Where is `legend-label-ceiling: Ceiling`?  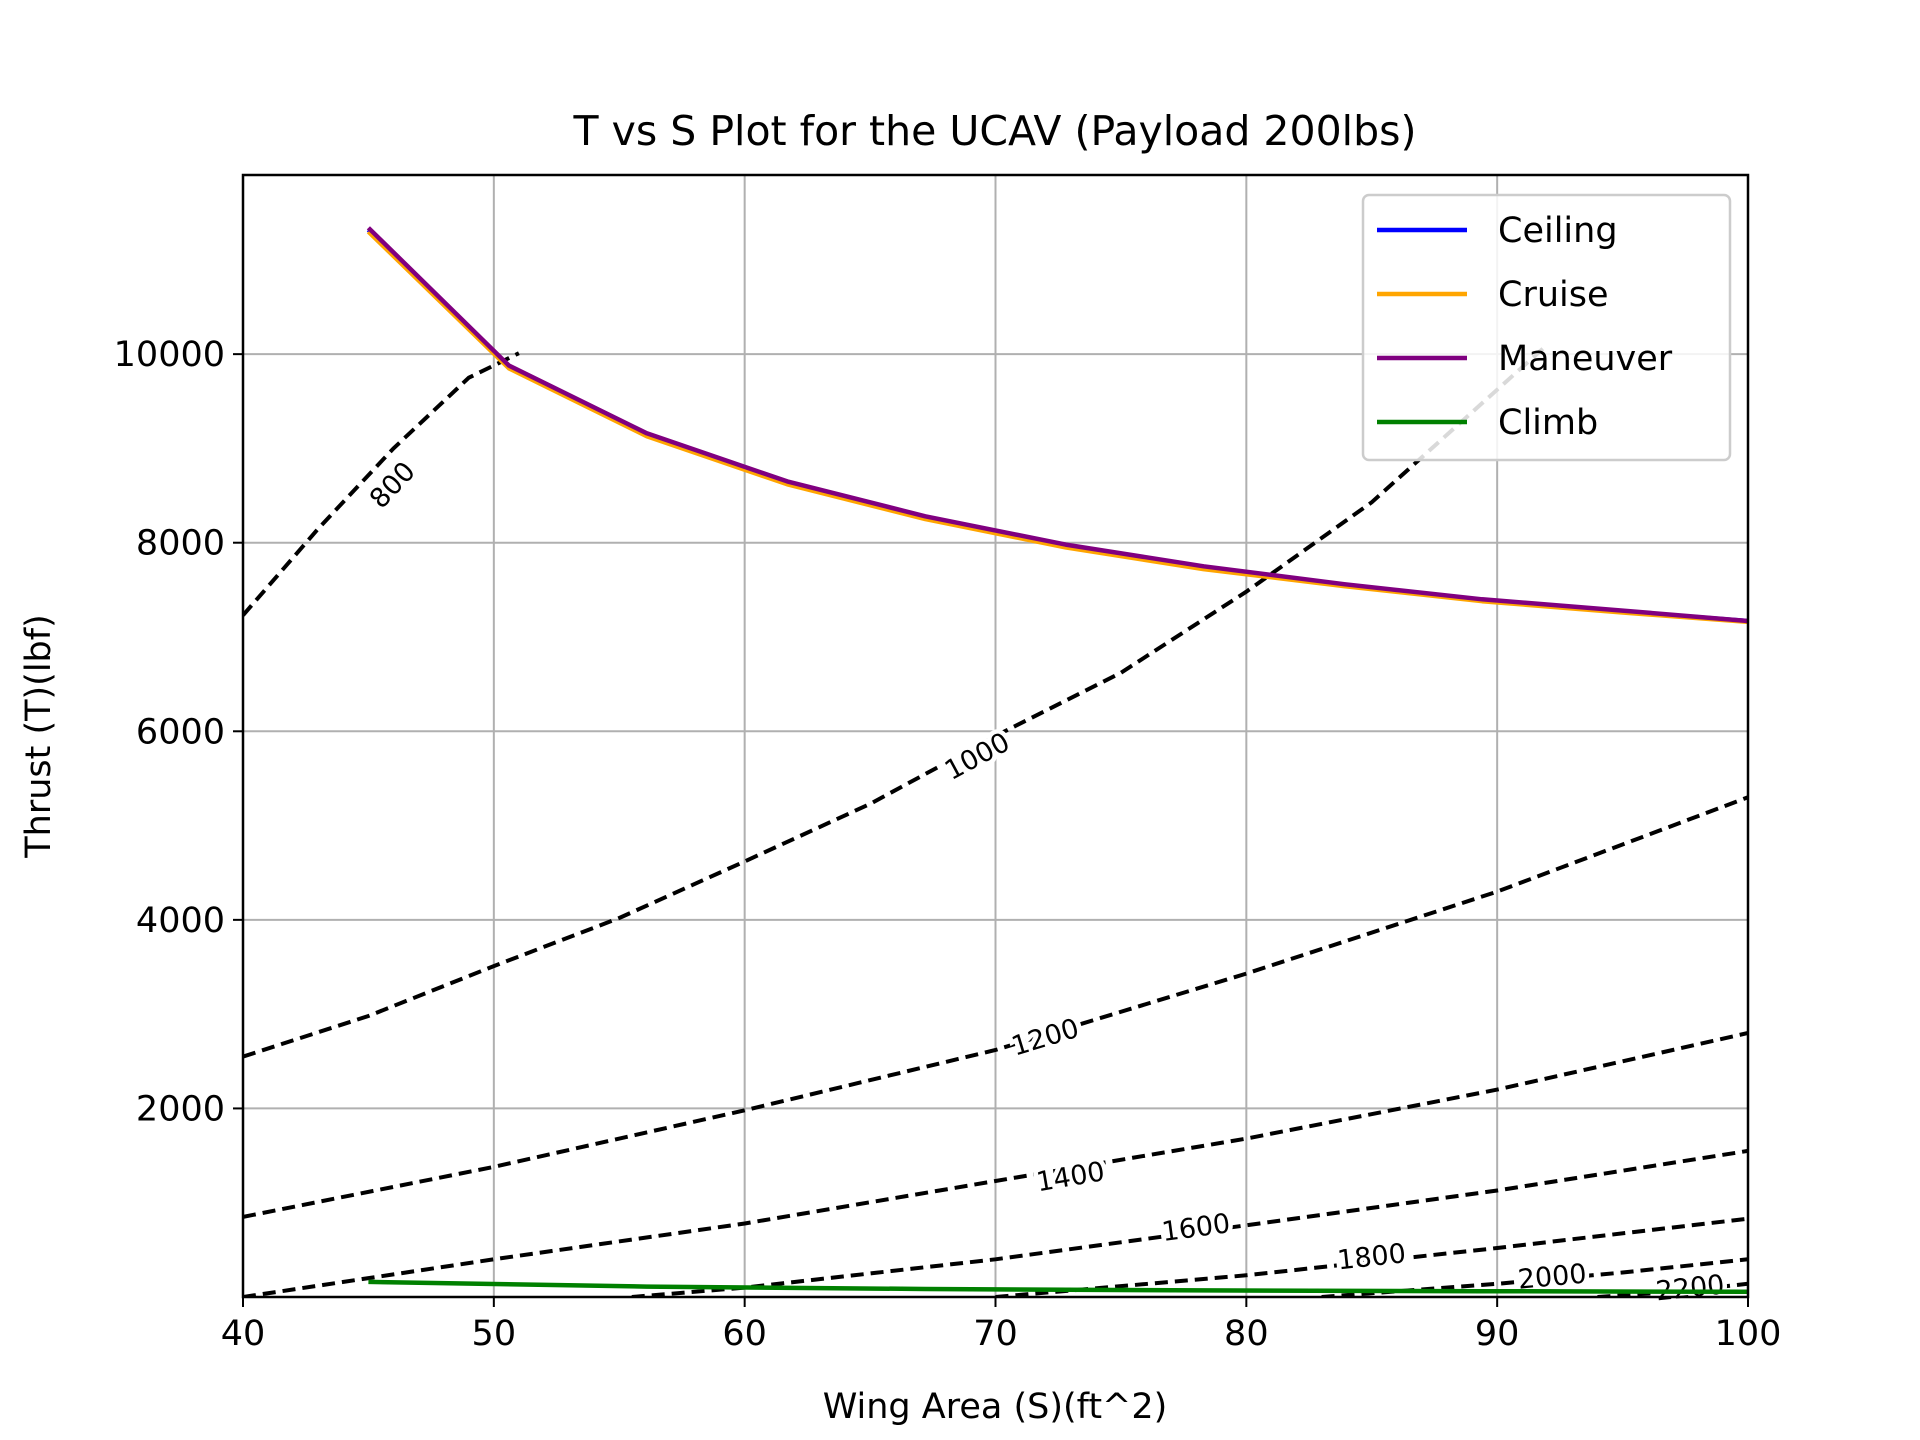 legend-label-ceiling: Ceiling is located at coordinates (1558, 231).